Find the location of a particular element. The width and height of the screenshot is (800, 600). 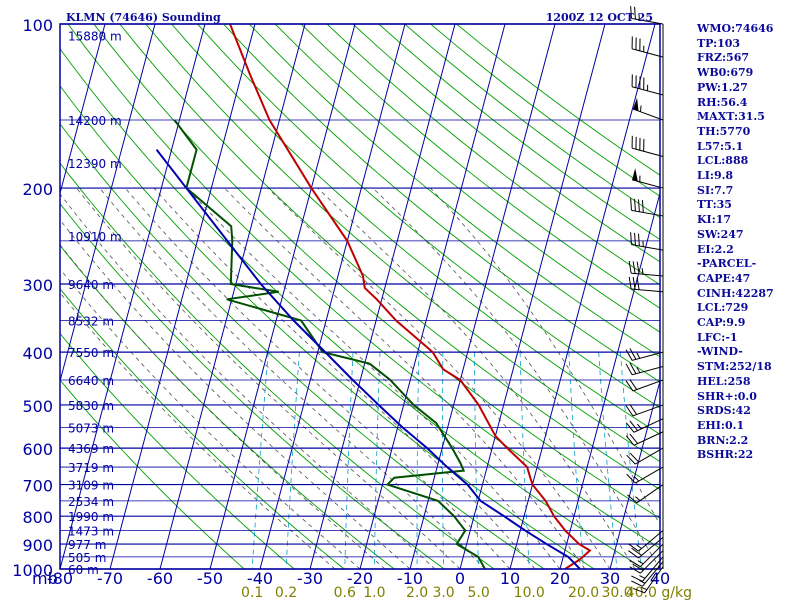

height-label: 977 m is located at coordinates (87, 545).